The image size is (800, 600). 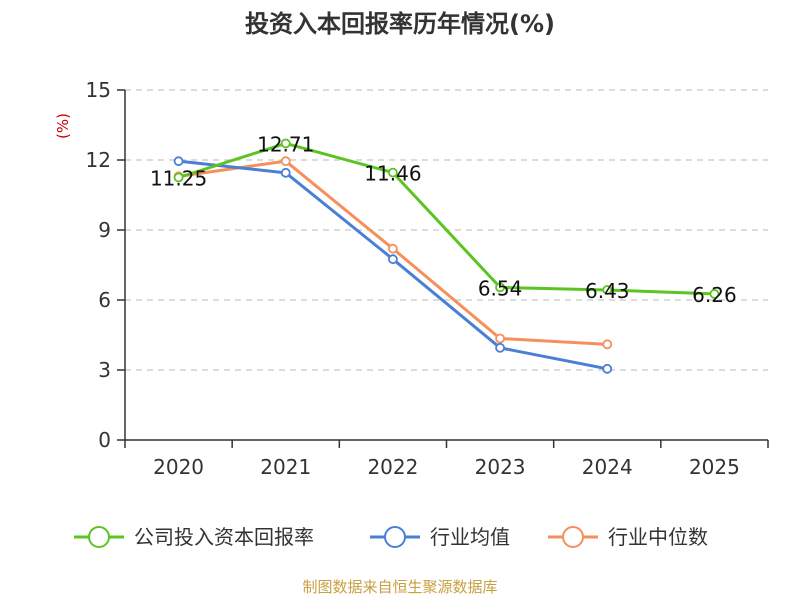 I want to click on legend-label: 行业中位数, so click(x=658, y=537).